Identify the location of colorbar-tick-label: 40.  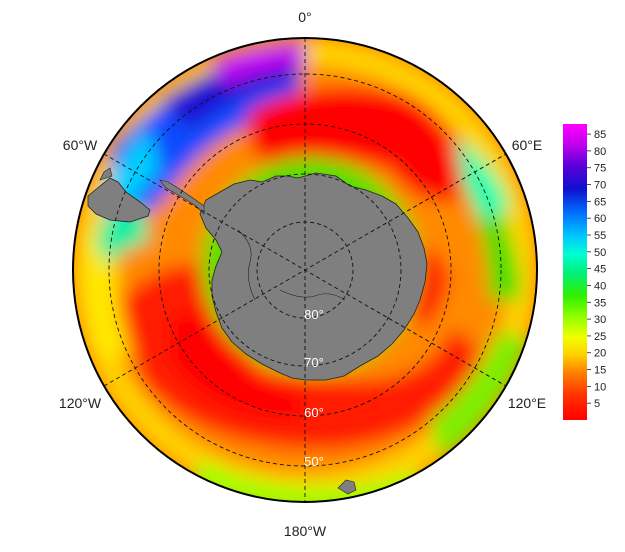
(600, 286).